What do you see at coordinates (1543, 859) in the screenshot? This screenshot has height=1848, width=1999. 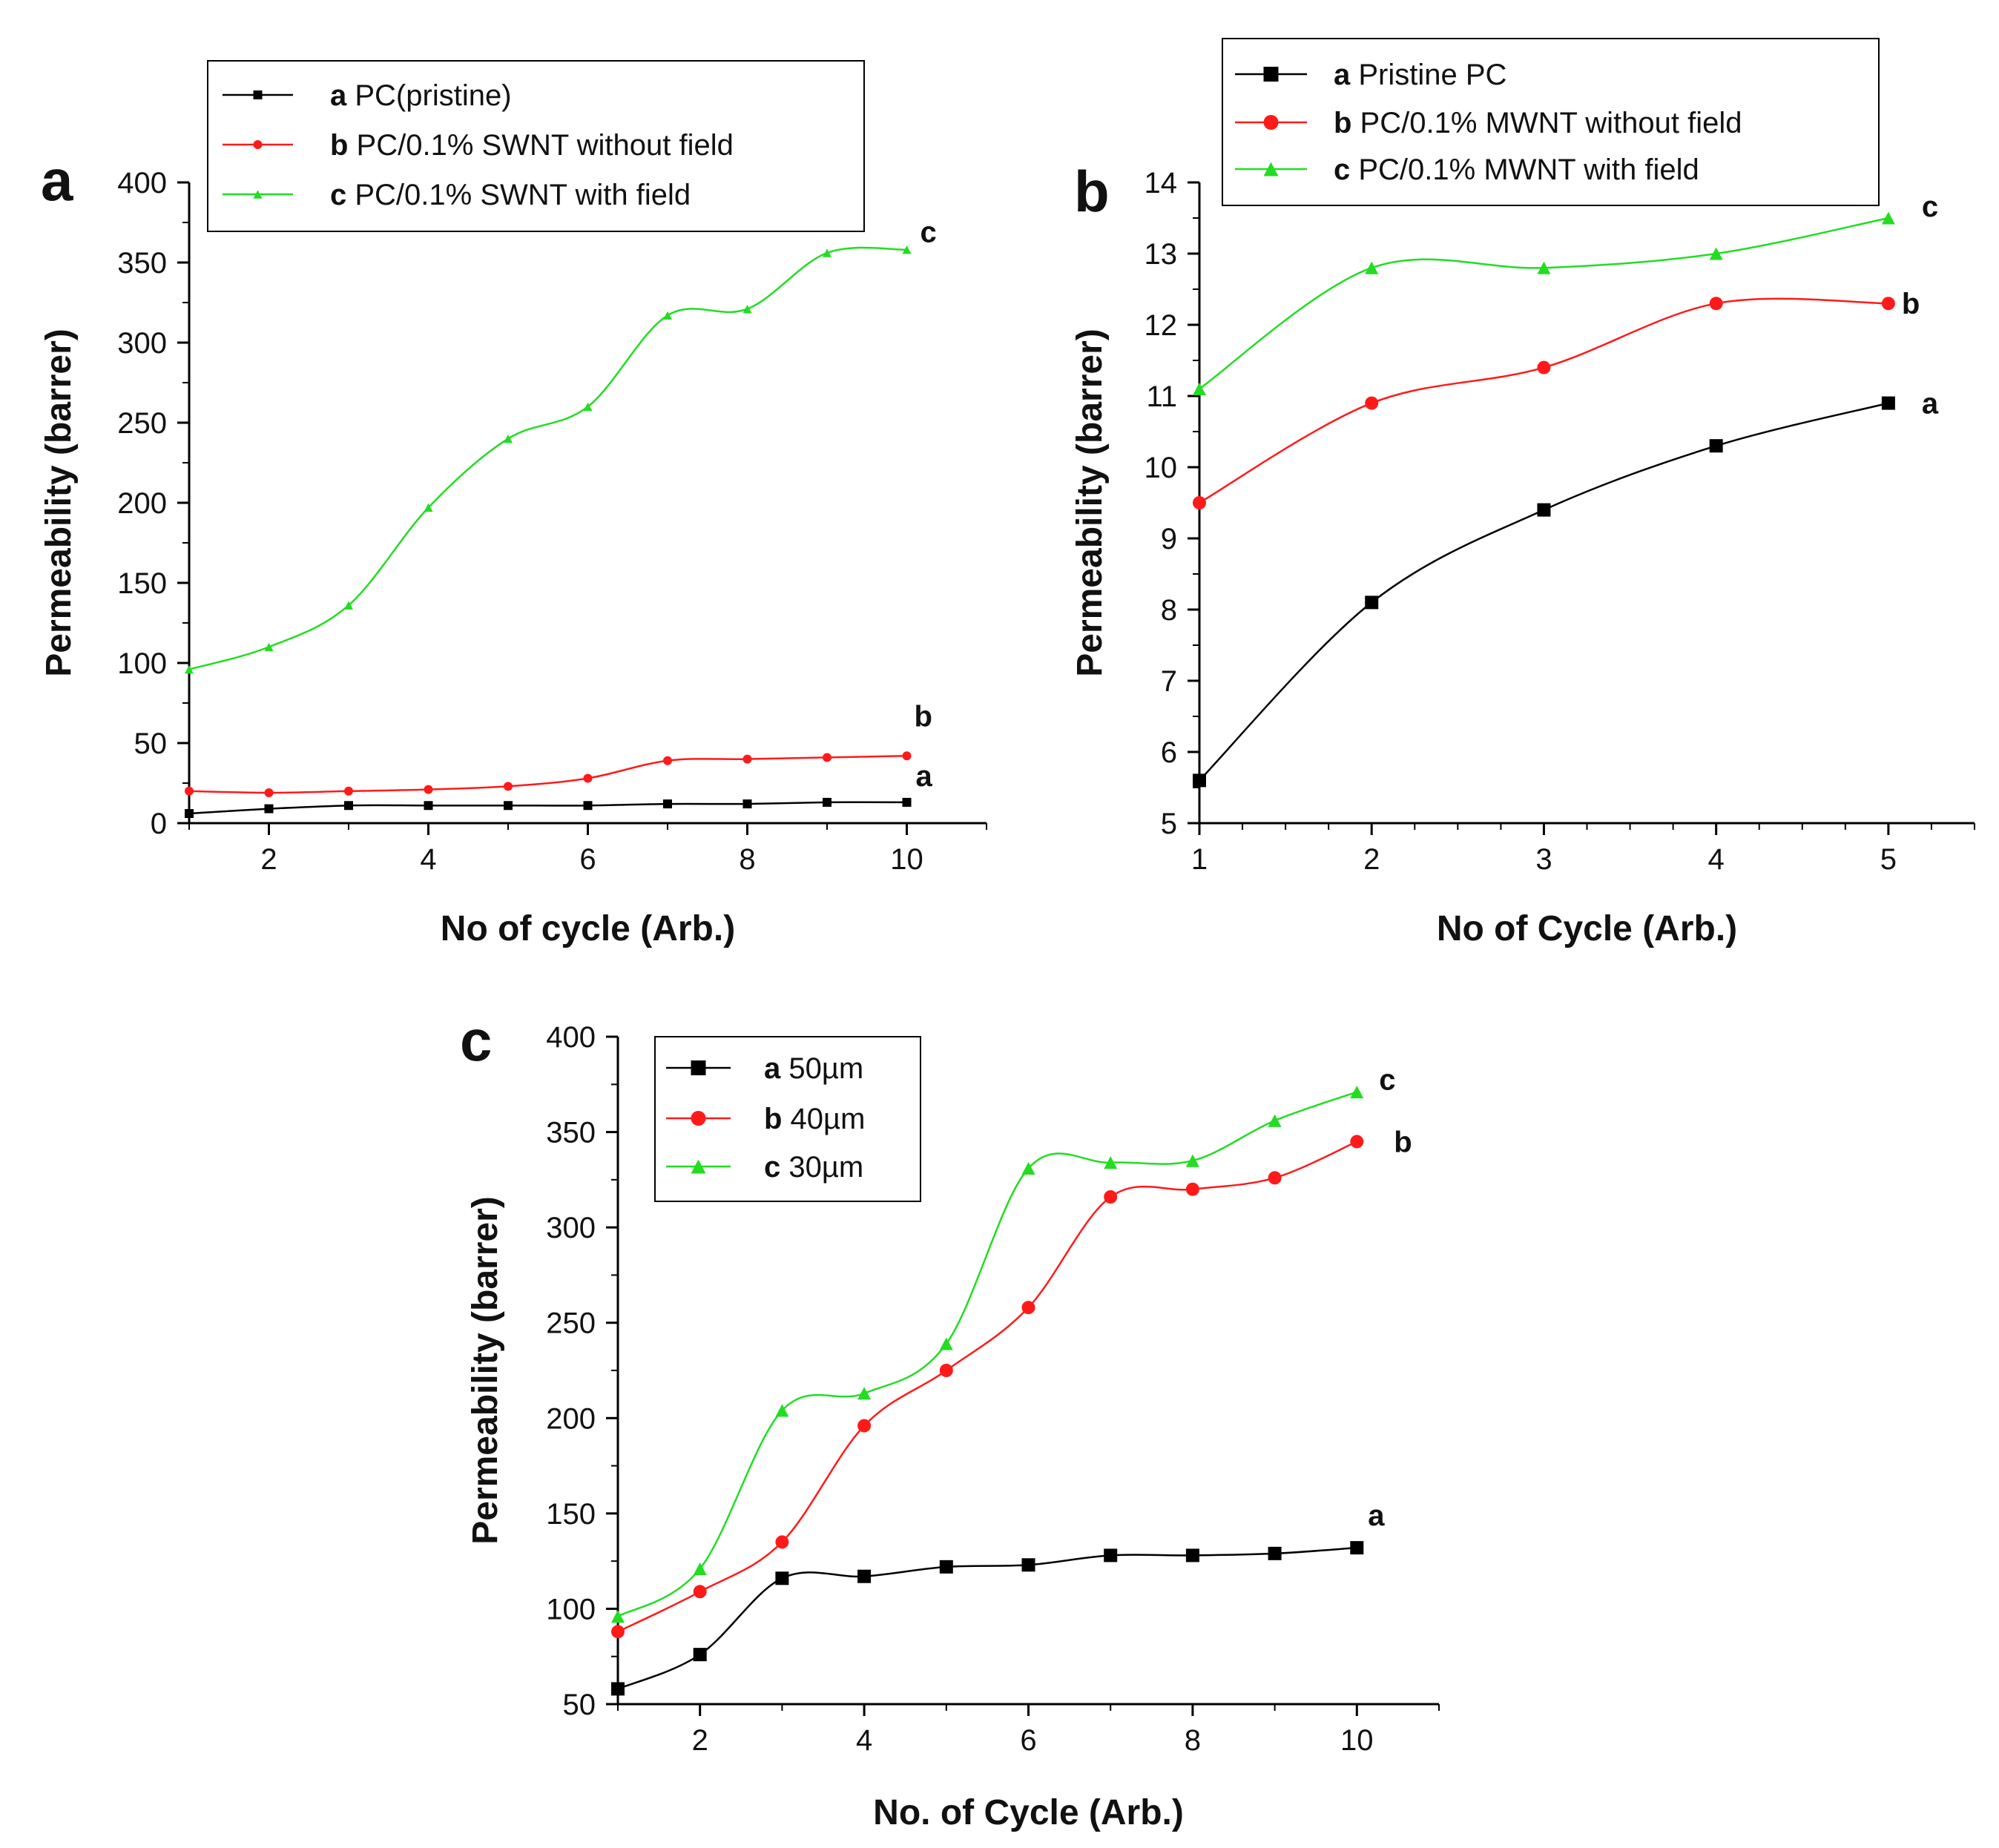 I see `x-tick-label: 3` at bounding box center [1543, 859].